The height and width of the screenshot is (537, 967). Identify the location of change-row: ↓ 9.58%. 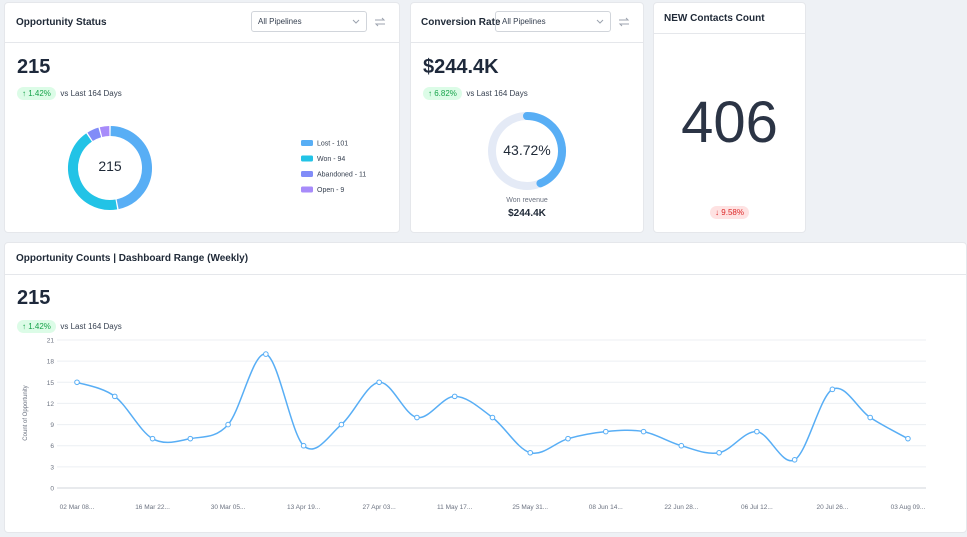
(729, 211).